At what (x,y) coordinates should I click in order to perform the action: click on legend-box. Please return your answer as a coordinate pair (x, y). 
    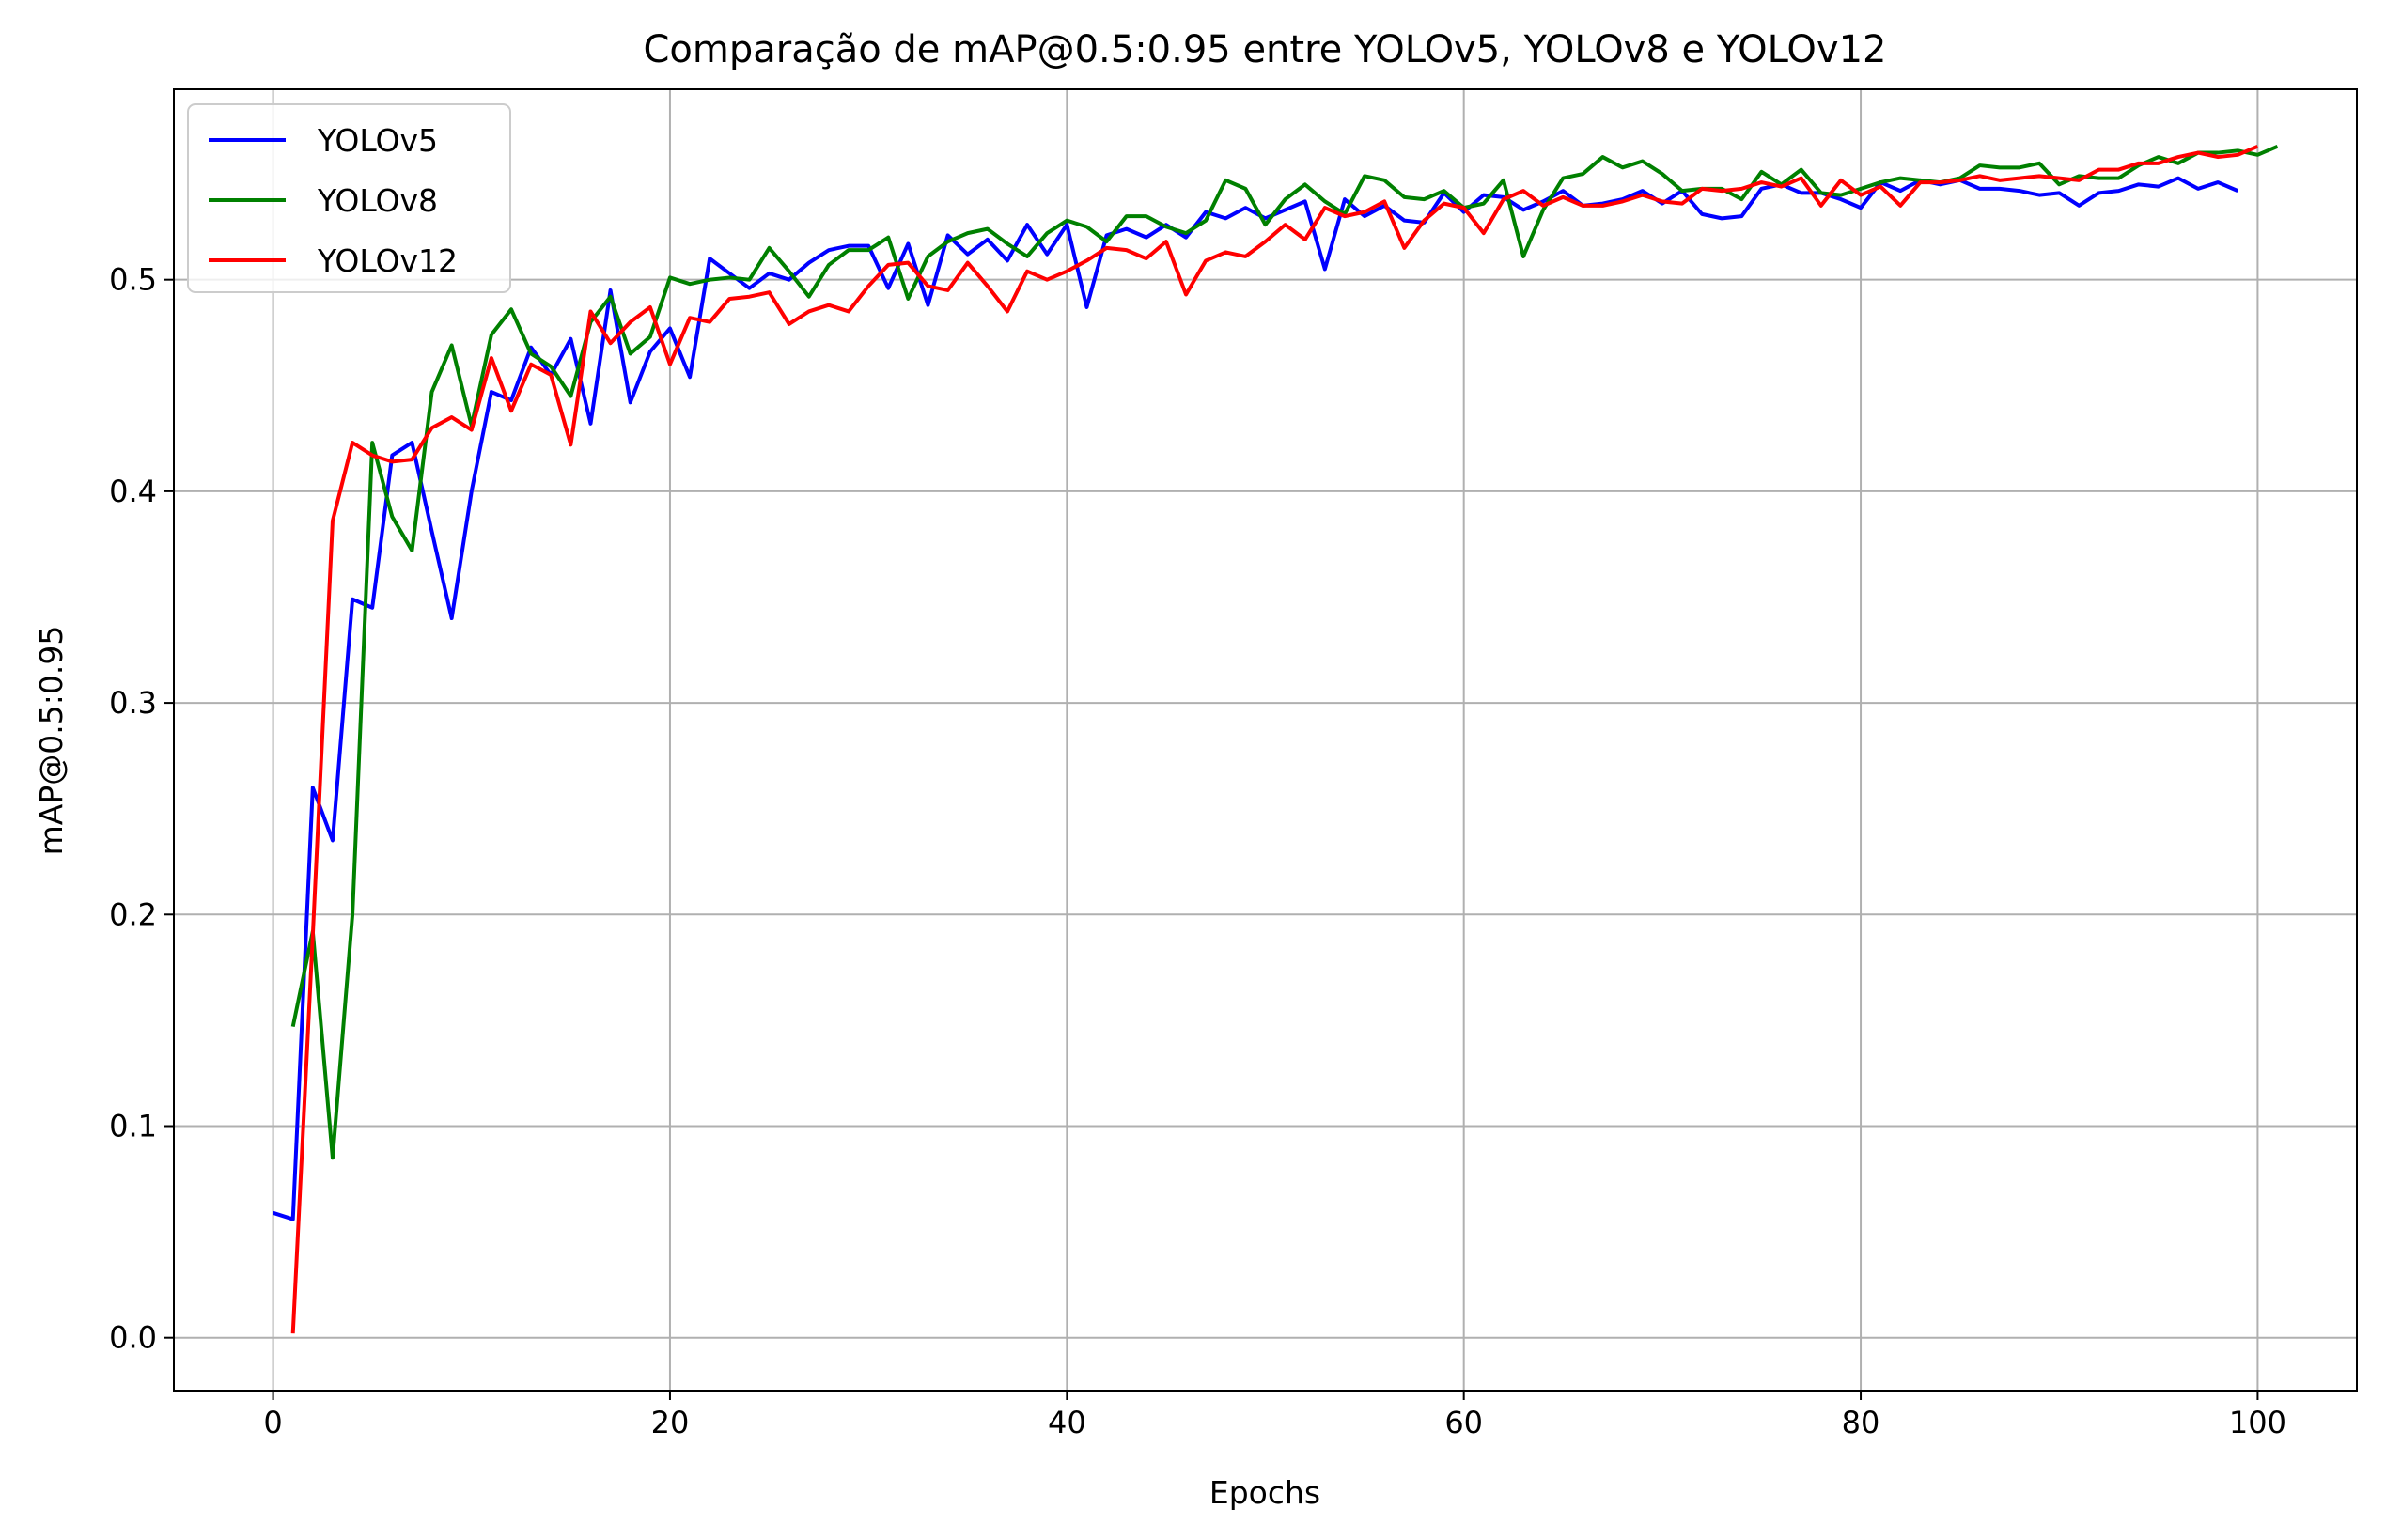
    Looking at the image, I should click on (349, 198).